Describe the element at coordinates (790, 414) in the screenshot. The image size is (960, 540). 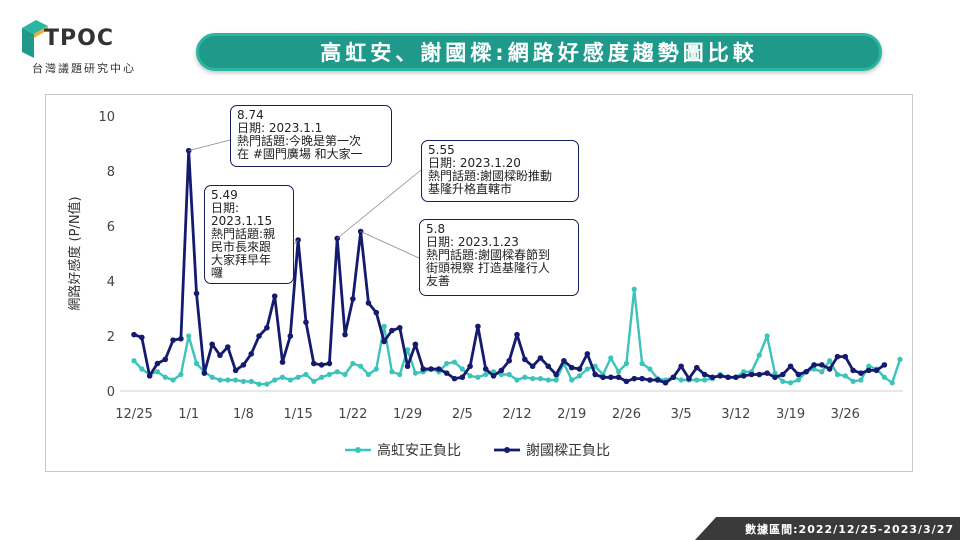
I see `x-tick-label: 3/19` at that location.